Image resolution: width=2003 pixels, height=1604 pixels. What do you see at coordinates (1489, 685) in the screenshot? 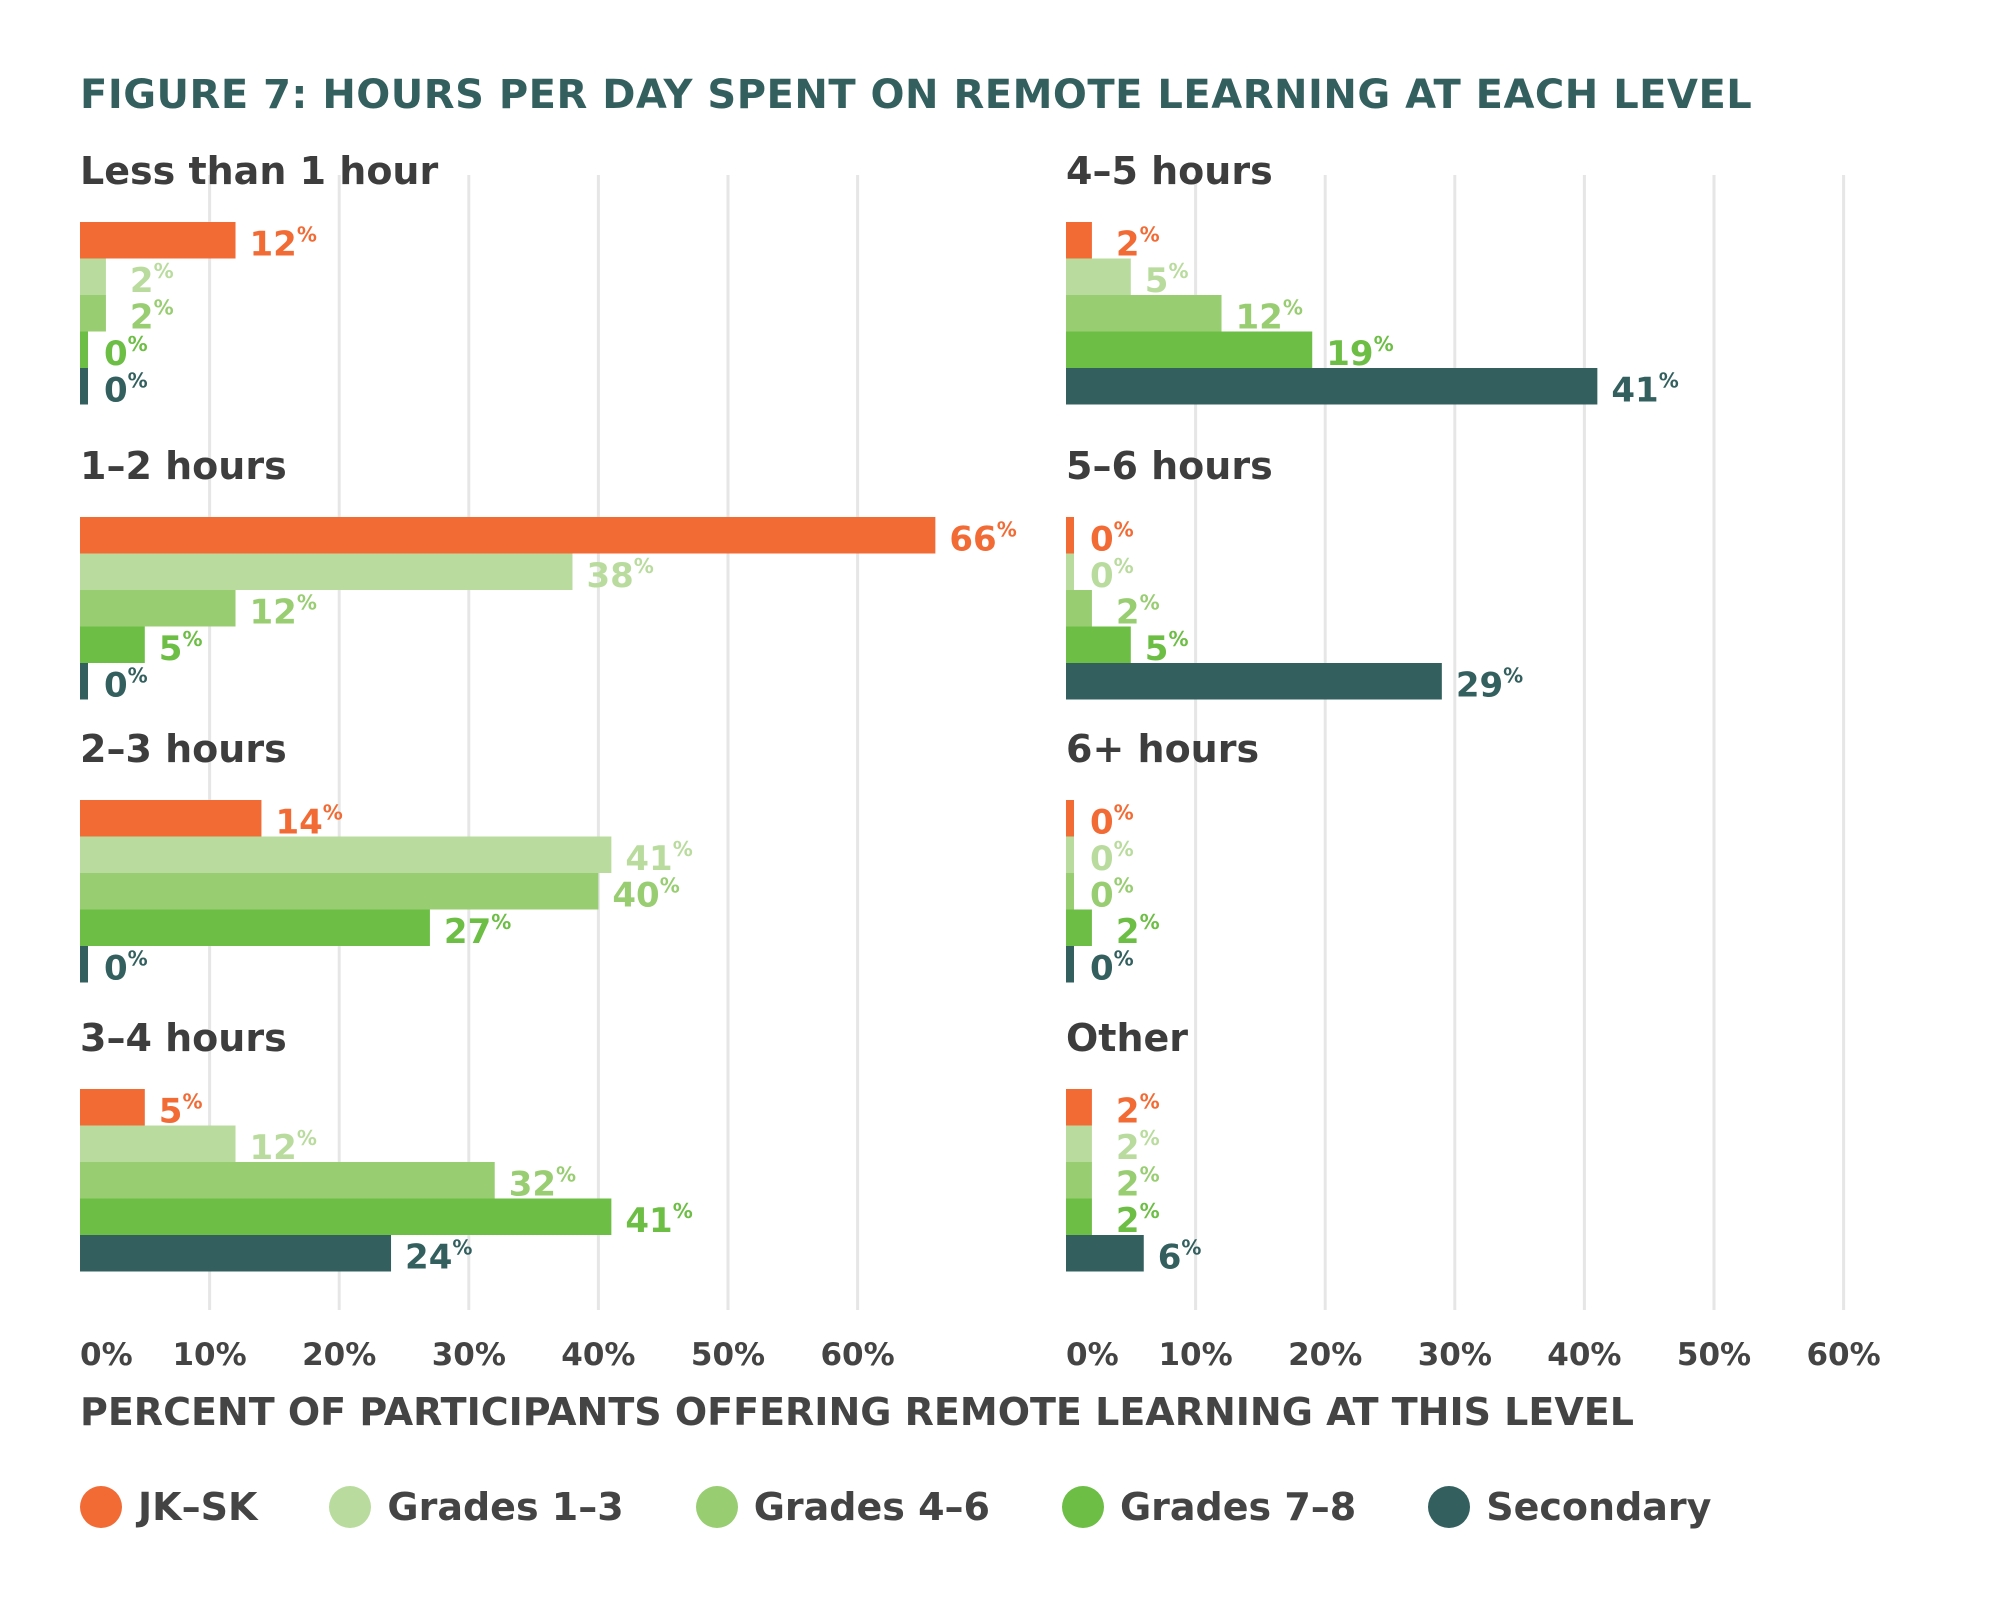
I see `data-label: 29%` at bounding box center [1489, 685].